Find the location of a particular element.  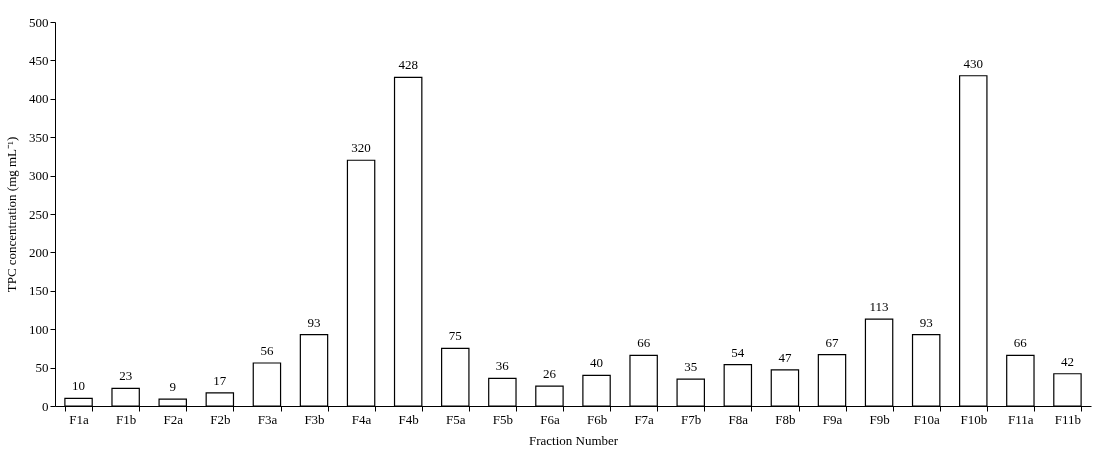

y-tick-label: 200 is located at coordinates (39, 252).